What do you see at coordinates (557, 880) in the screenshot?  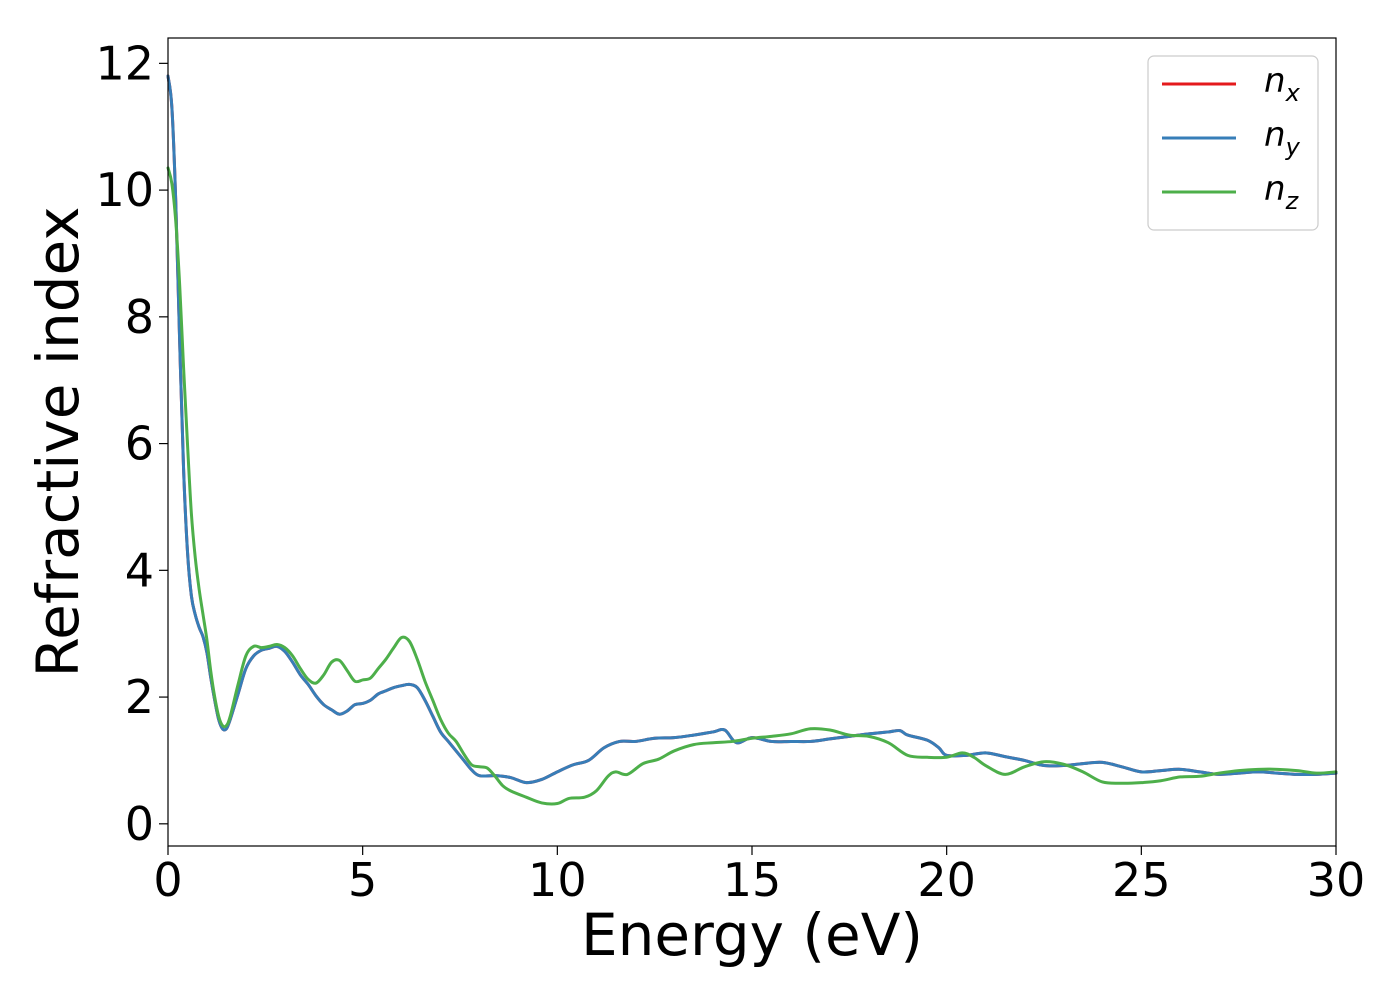 I see `x-tick-label: 10` at bounding box center [557, 880].